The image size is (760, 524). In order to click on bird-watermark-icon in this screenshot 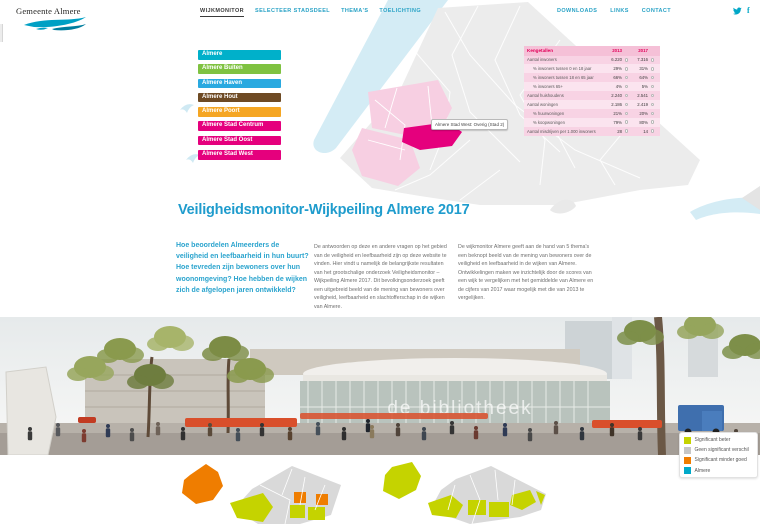, I will do `click(190, 133)`.